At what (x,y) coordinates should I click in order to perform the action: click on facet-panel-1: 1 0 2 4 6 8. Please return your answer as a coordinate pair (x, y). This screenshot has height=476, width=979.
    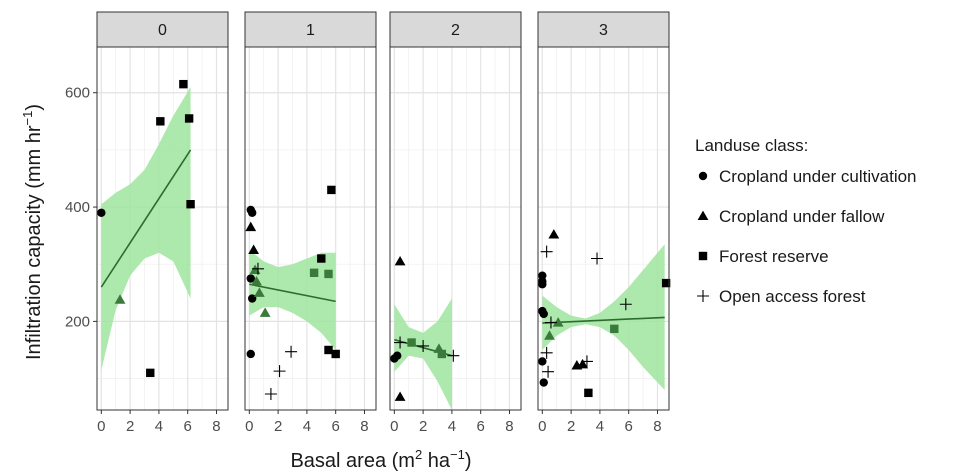
    Looking at the image, I should click on (310, 223).